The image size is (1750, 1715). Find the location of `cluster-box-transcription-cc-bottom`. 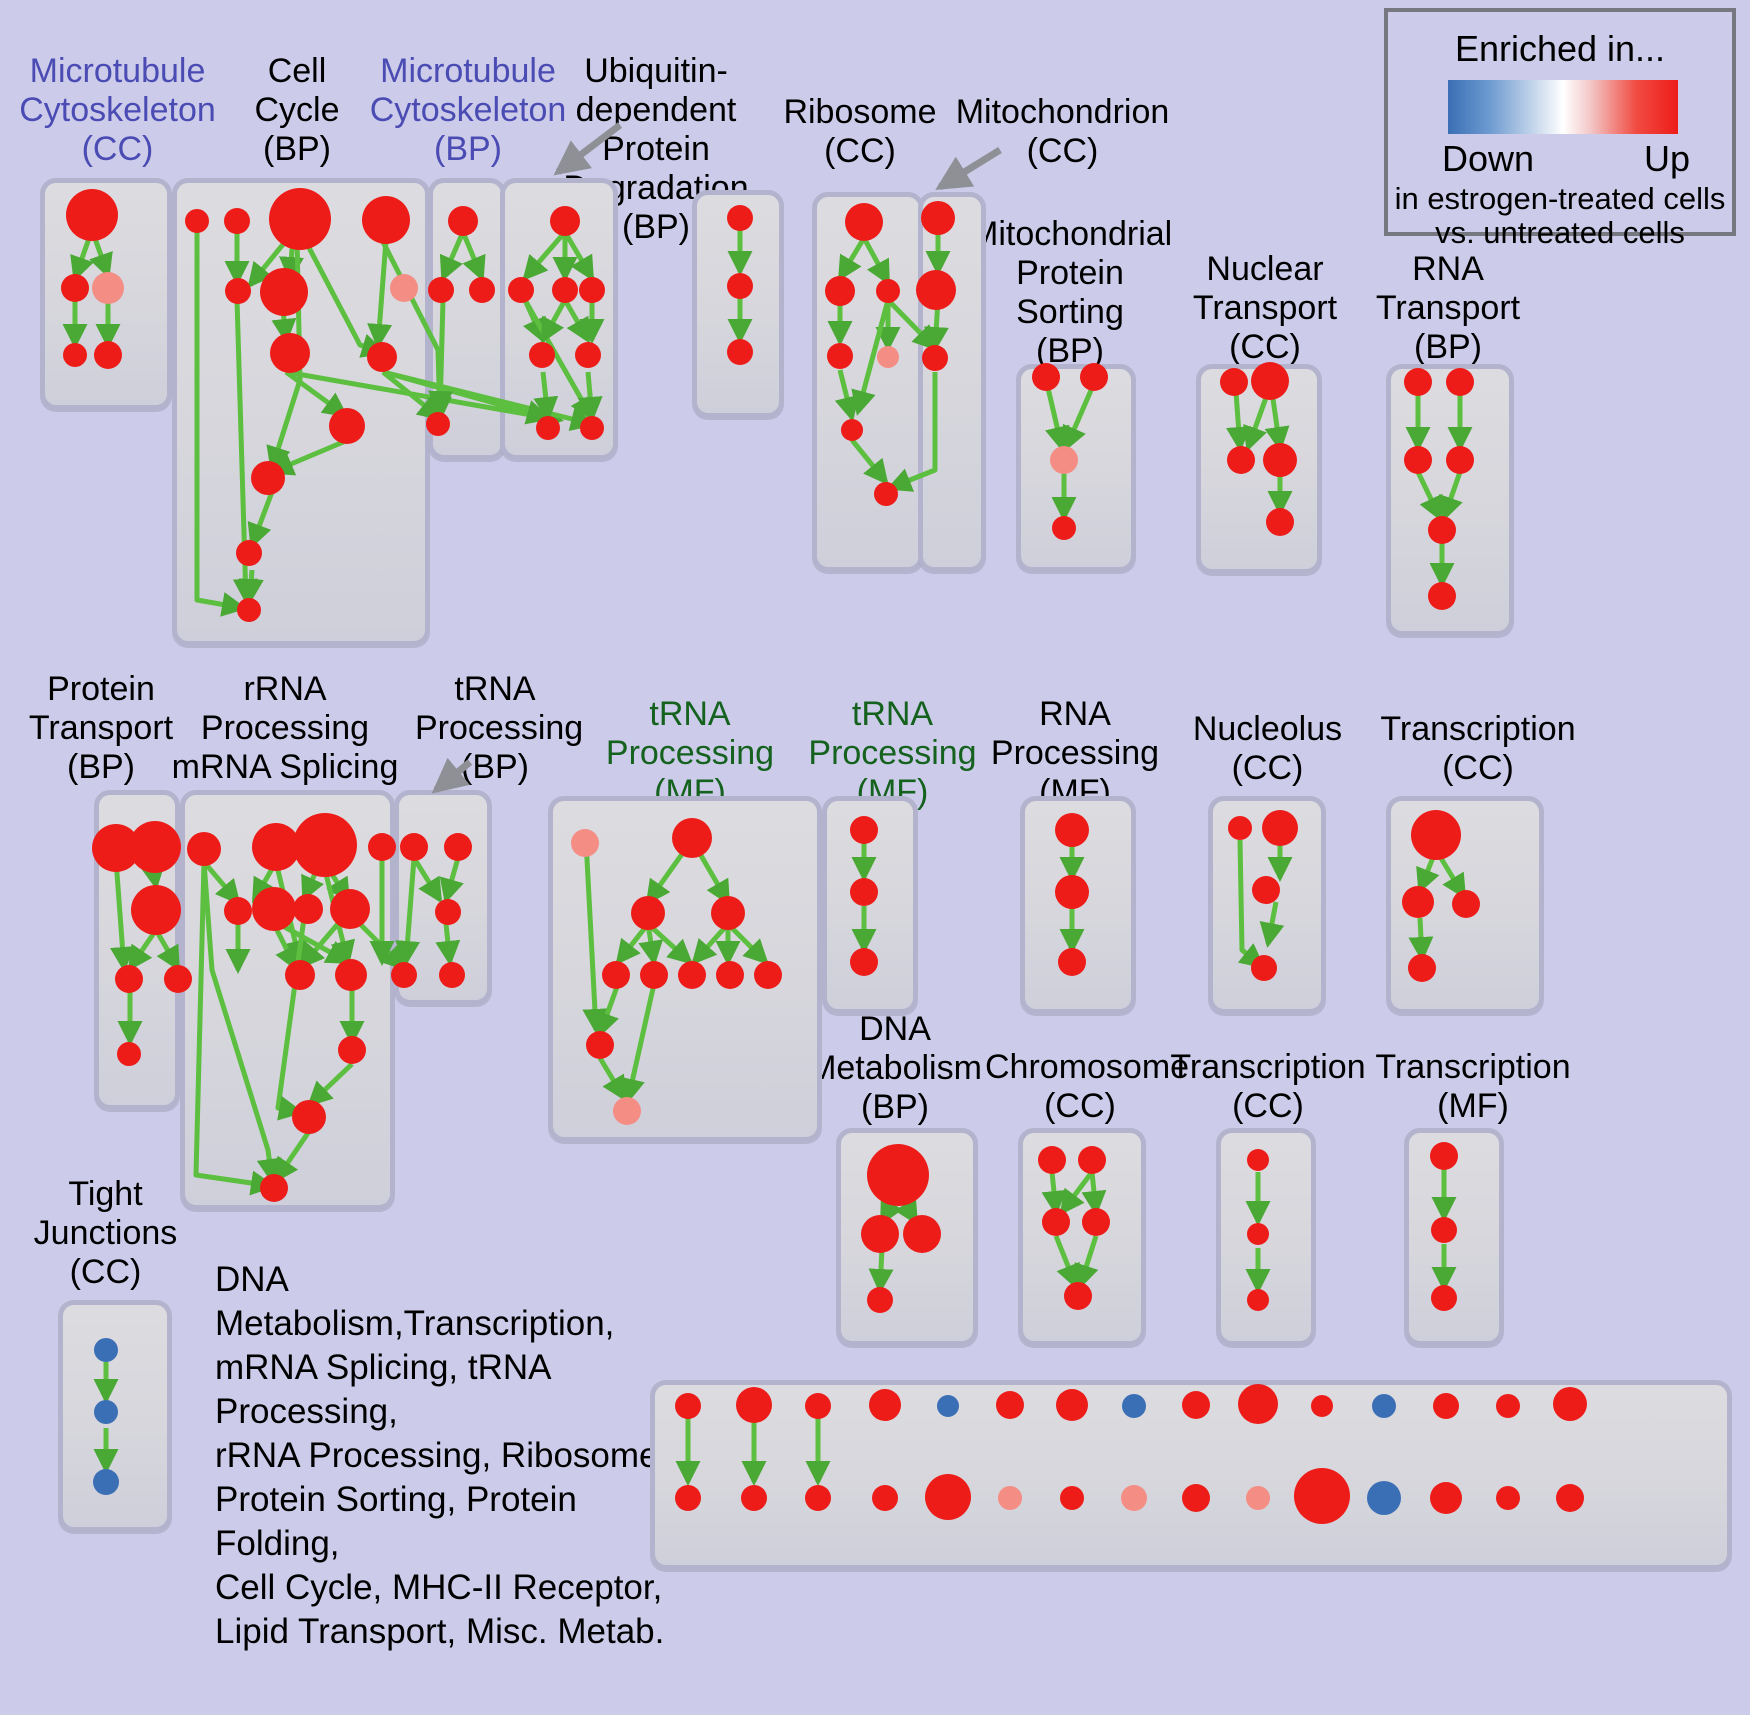

cluster-box-transcription-cc-bottom is located at coordinates (1266, 1237).